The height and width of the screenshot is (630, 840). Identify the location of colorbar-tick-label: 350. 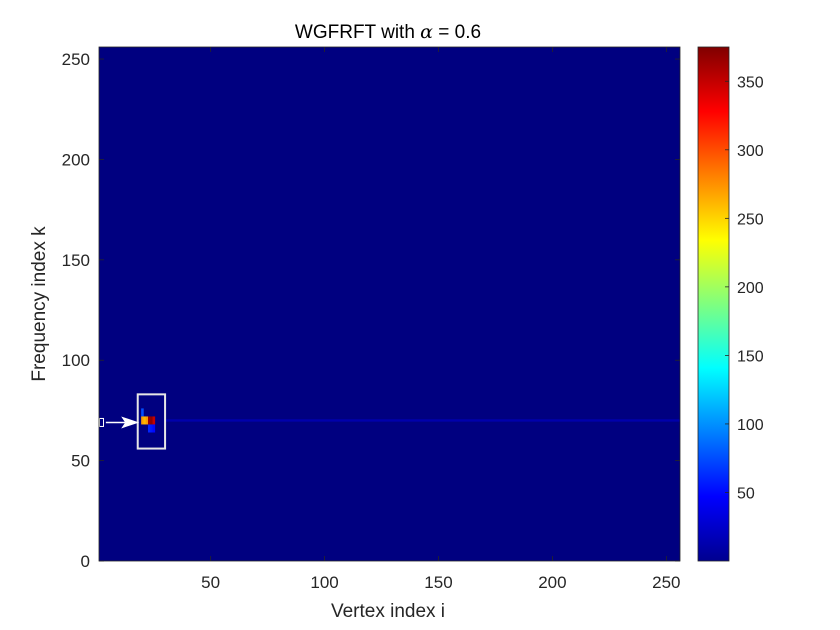
(750, 82).